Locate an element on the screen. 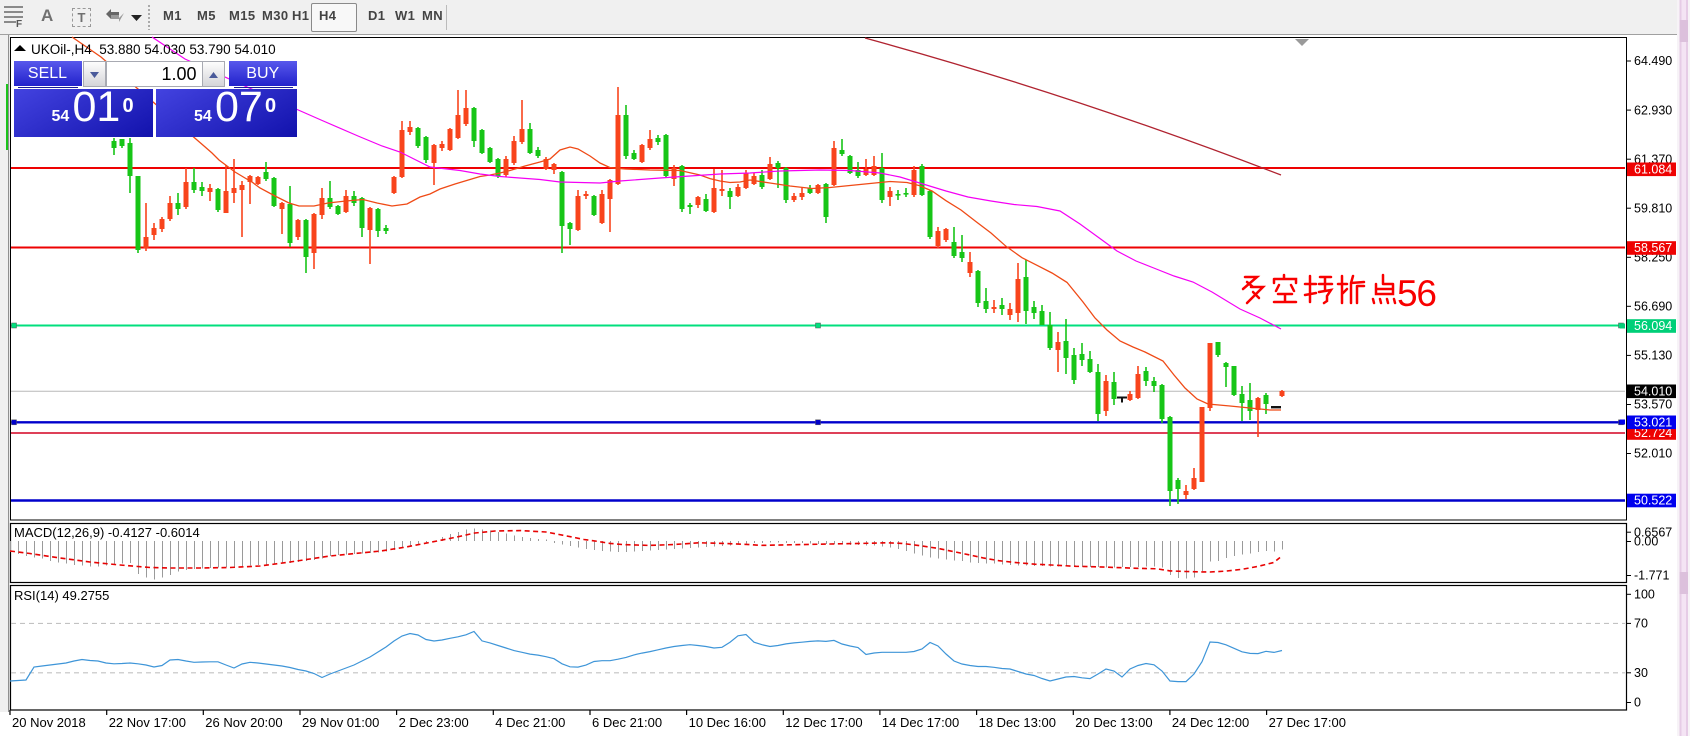 The width and height of the screenshot is (1690, 736). svg-text: 62.930 is located at coordinates (1653, 110).